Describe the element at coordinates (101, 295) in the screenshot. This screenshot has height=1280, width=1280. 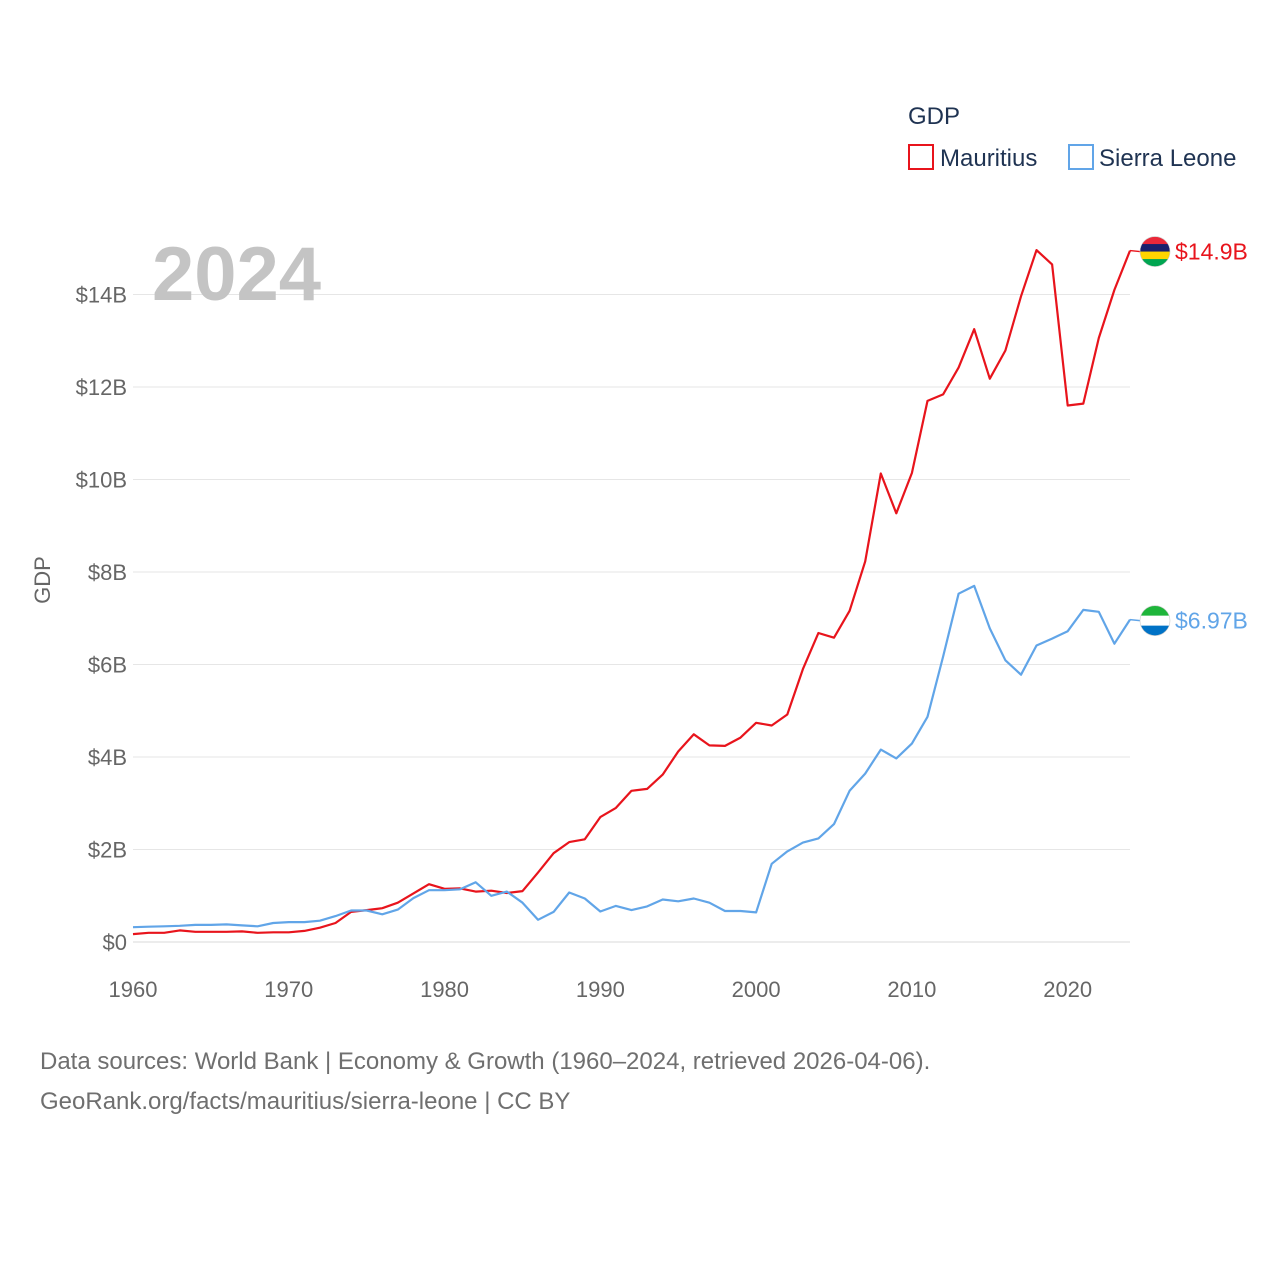
I see `y-tick-label: $14B` at that location.